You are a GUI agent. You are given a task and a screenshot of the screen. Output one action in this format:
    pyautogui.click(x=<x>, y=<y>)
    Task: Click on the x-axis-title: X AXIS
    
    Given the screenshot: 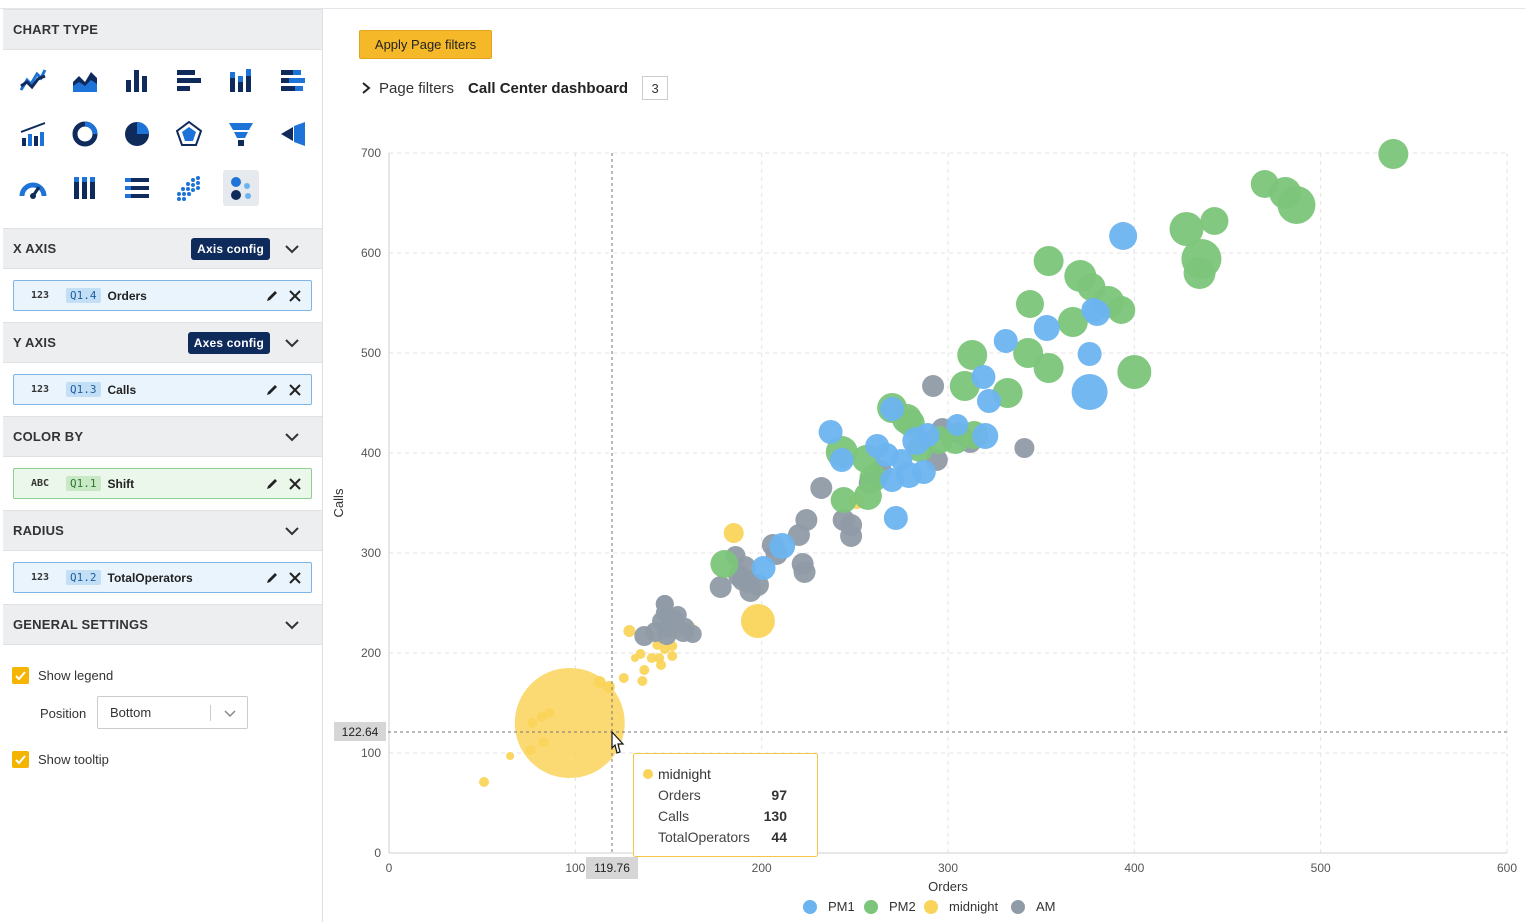 What is the action you would take?
    pyautogui.click(x=35, y=248)
    